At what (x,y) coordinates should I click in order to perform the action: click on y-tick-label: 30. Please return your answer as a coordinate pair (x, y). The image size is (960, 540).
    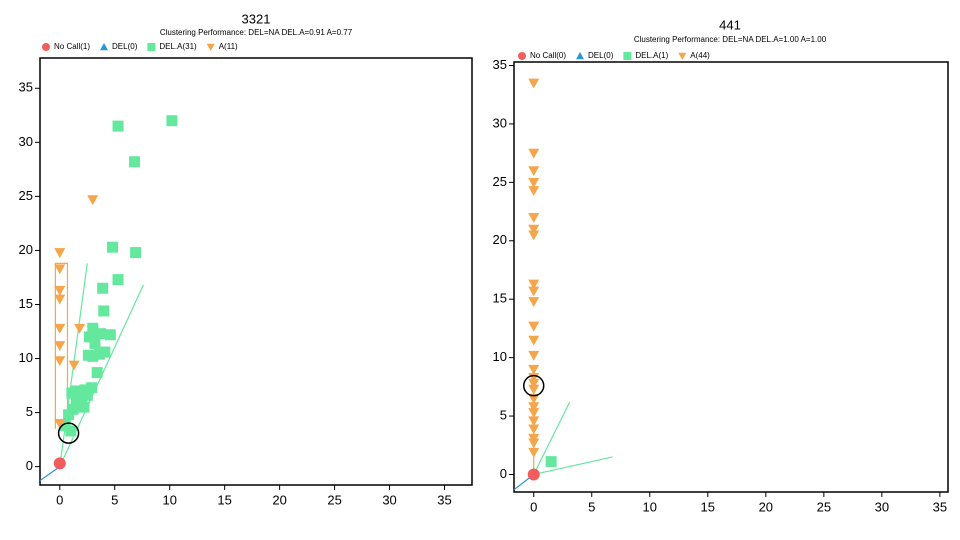
    Looking at the image, I should click on (26, 141).